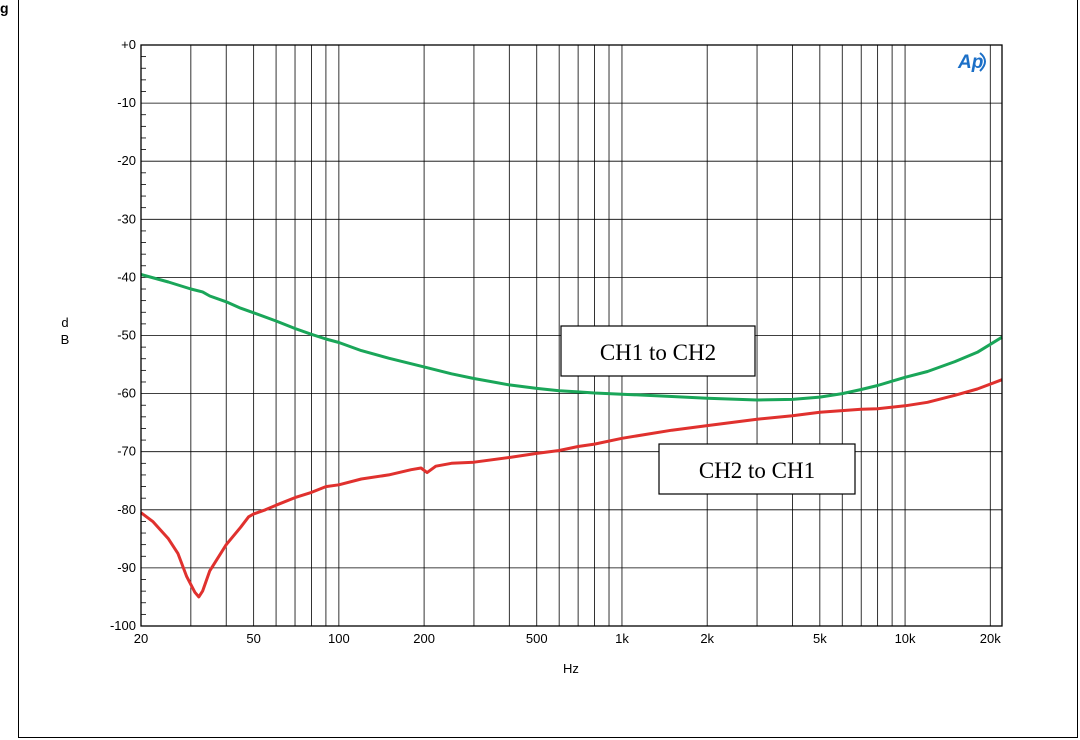  I want to click on series-line-ch1-to-ch2, so click(571, 337).